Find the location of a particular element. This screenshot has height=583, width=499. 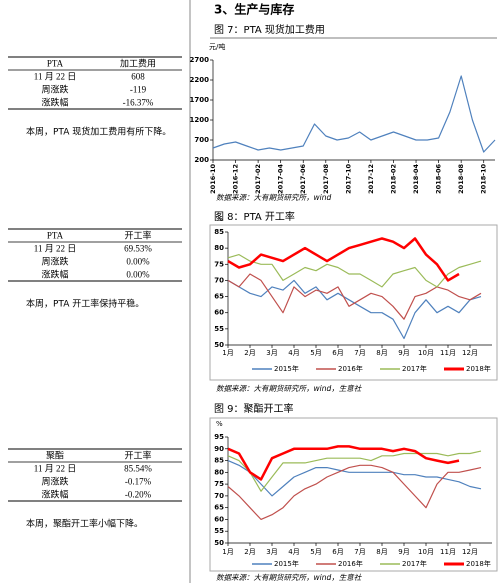

y-tick-label: 65 is located at coordinates (219, 297).